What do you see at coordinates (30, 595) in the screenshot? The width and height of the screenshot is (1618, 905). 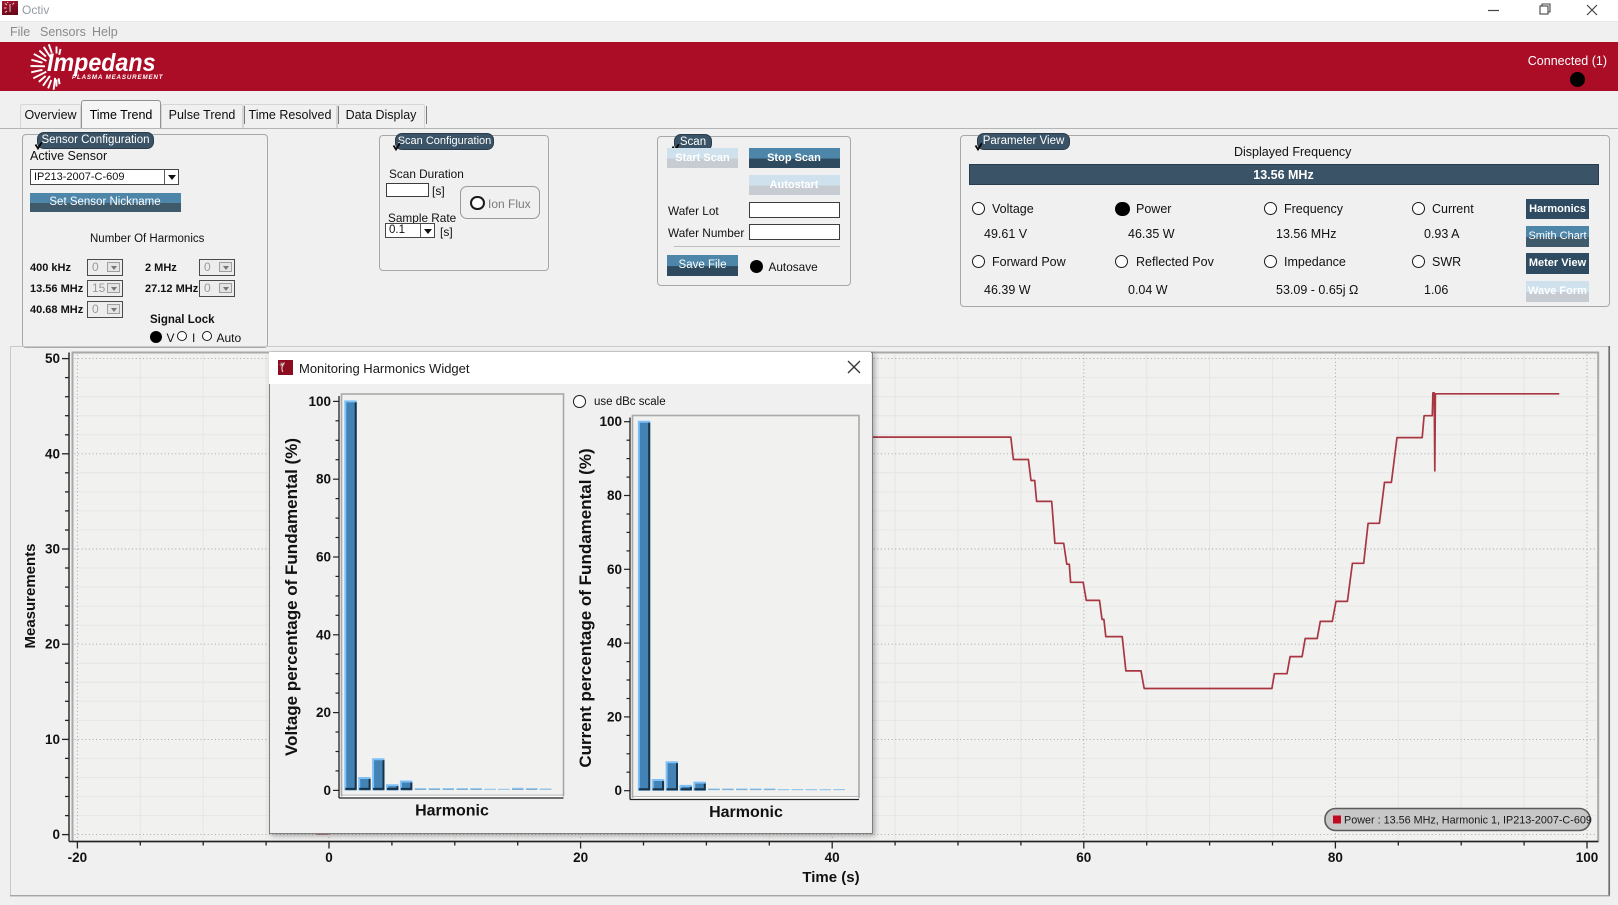 I see `svg-text: Measurements` at bounding box center [30, 595].